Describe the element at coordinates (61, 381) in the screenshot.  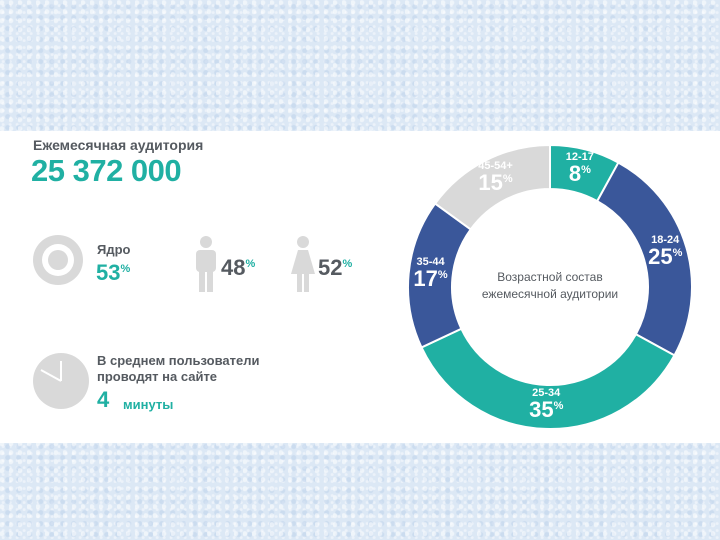
I see `clock-icon` at that location.